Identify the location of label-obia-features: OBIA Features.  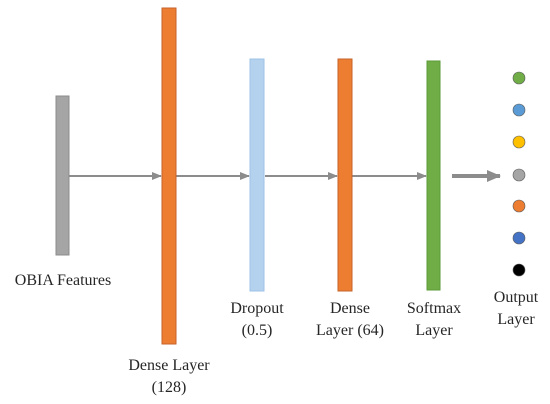
(63, 281).